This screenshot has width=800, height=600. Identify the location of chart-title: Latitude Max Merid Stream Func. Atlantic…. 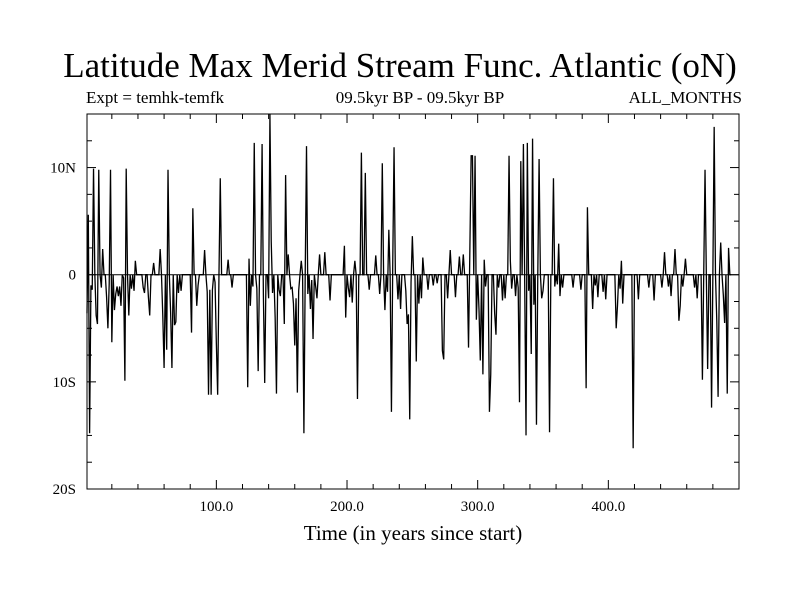
(400, 65).